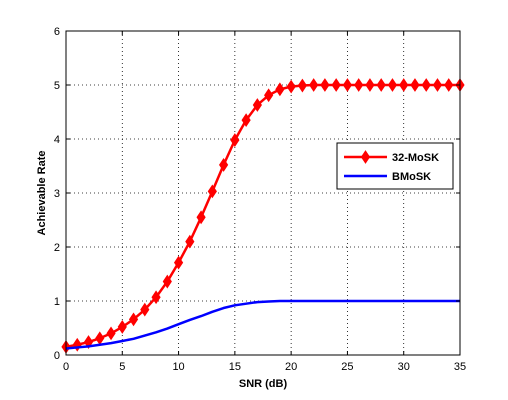 The image size is (508, 400). Describe the element at coordinates (235, 367) in the screenshot. I see `x-tick-label: 15` at that location.